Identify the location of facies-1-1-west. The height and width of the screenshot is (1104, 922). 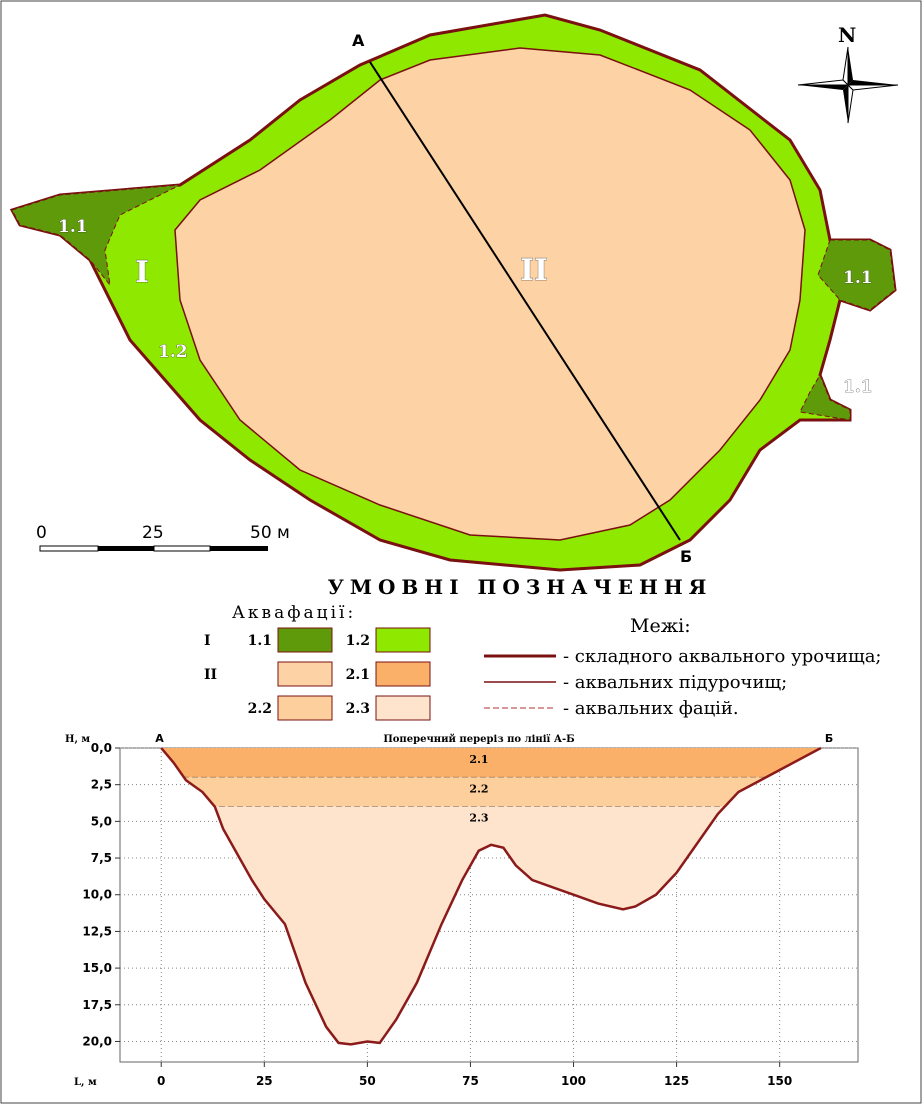
(96, 235).